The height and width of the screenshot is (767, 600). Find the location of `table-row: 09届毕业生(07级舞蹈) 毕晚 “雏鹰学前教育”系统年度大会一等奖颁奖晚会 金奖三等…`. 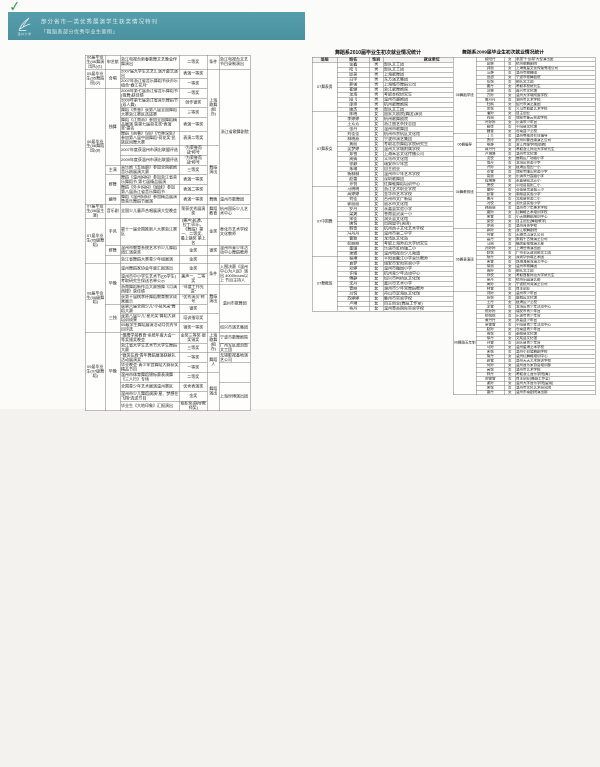

table-row: 09届毕业生(07级舞蹈) 毕晚 “雏鹰学前教育”系统年度大会一等奖颁奖晚会 金奖三等… is located at coordinates (168, 372).